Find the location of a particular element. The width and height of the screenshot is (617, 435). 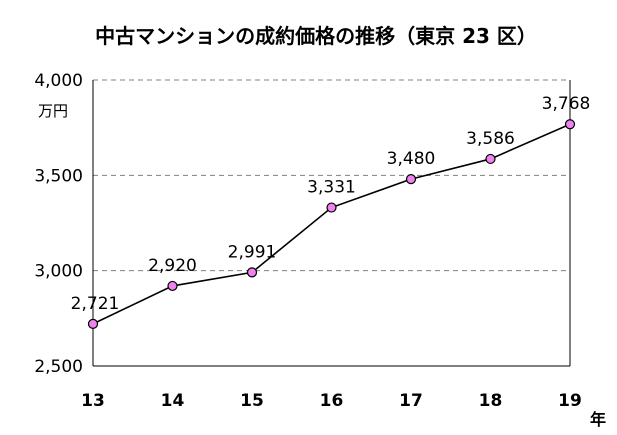

data-label: 3,480 is located at coordinates (411, 159).